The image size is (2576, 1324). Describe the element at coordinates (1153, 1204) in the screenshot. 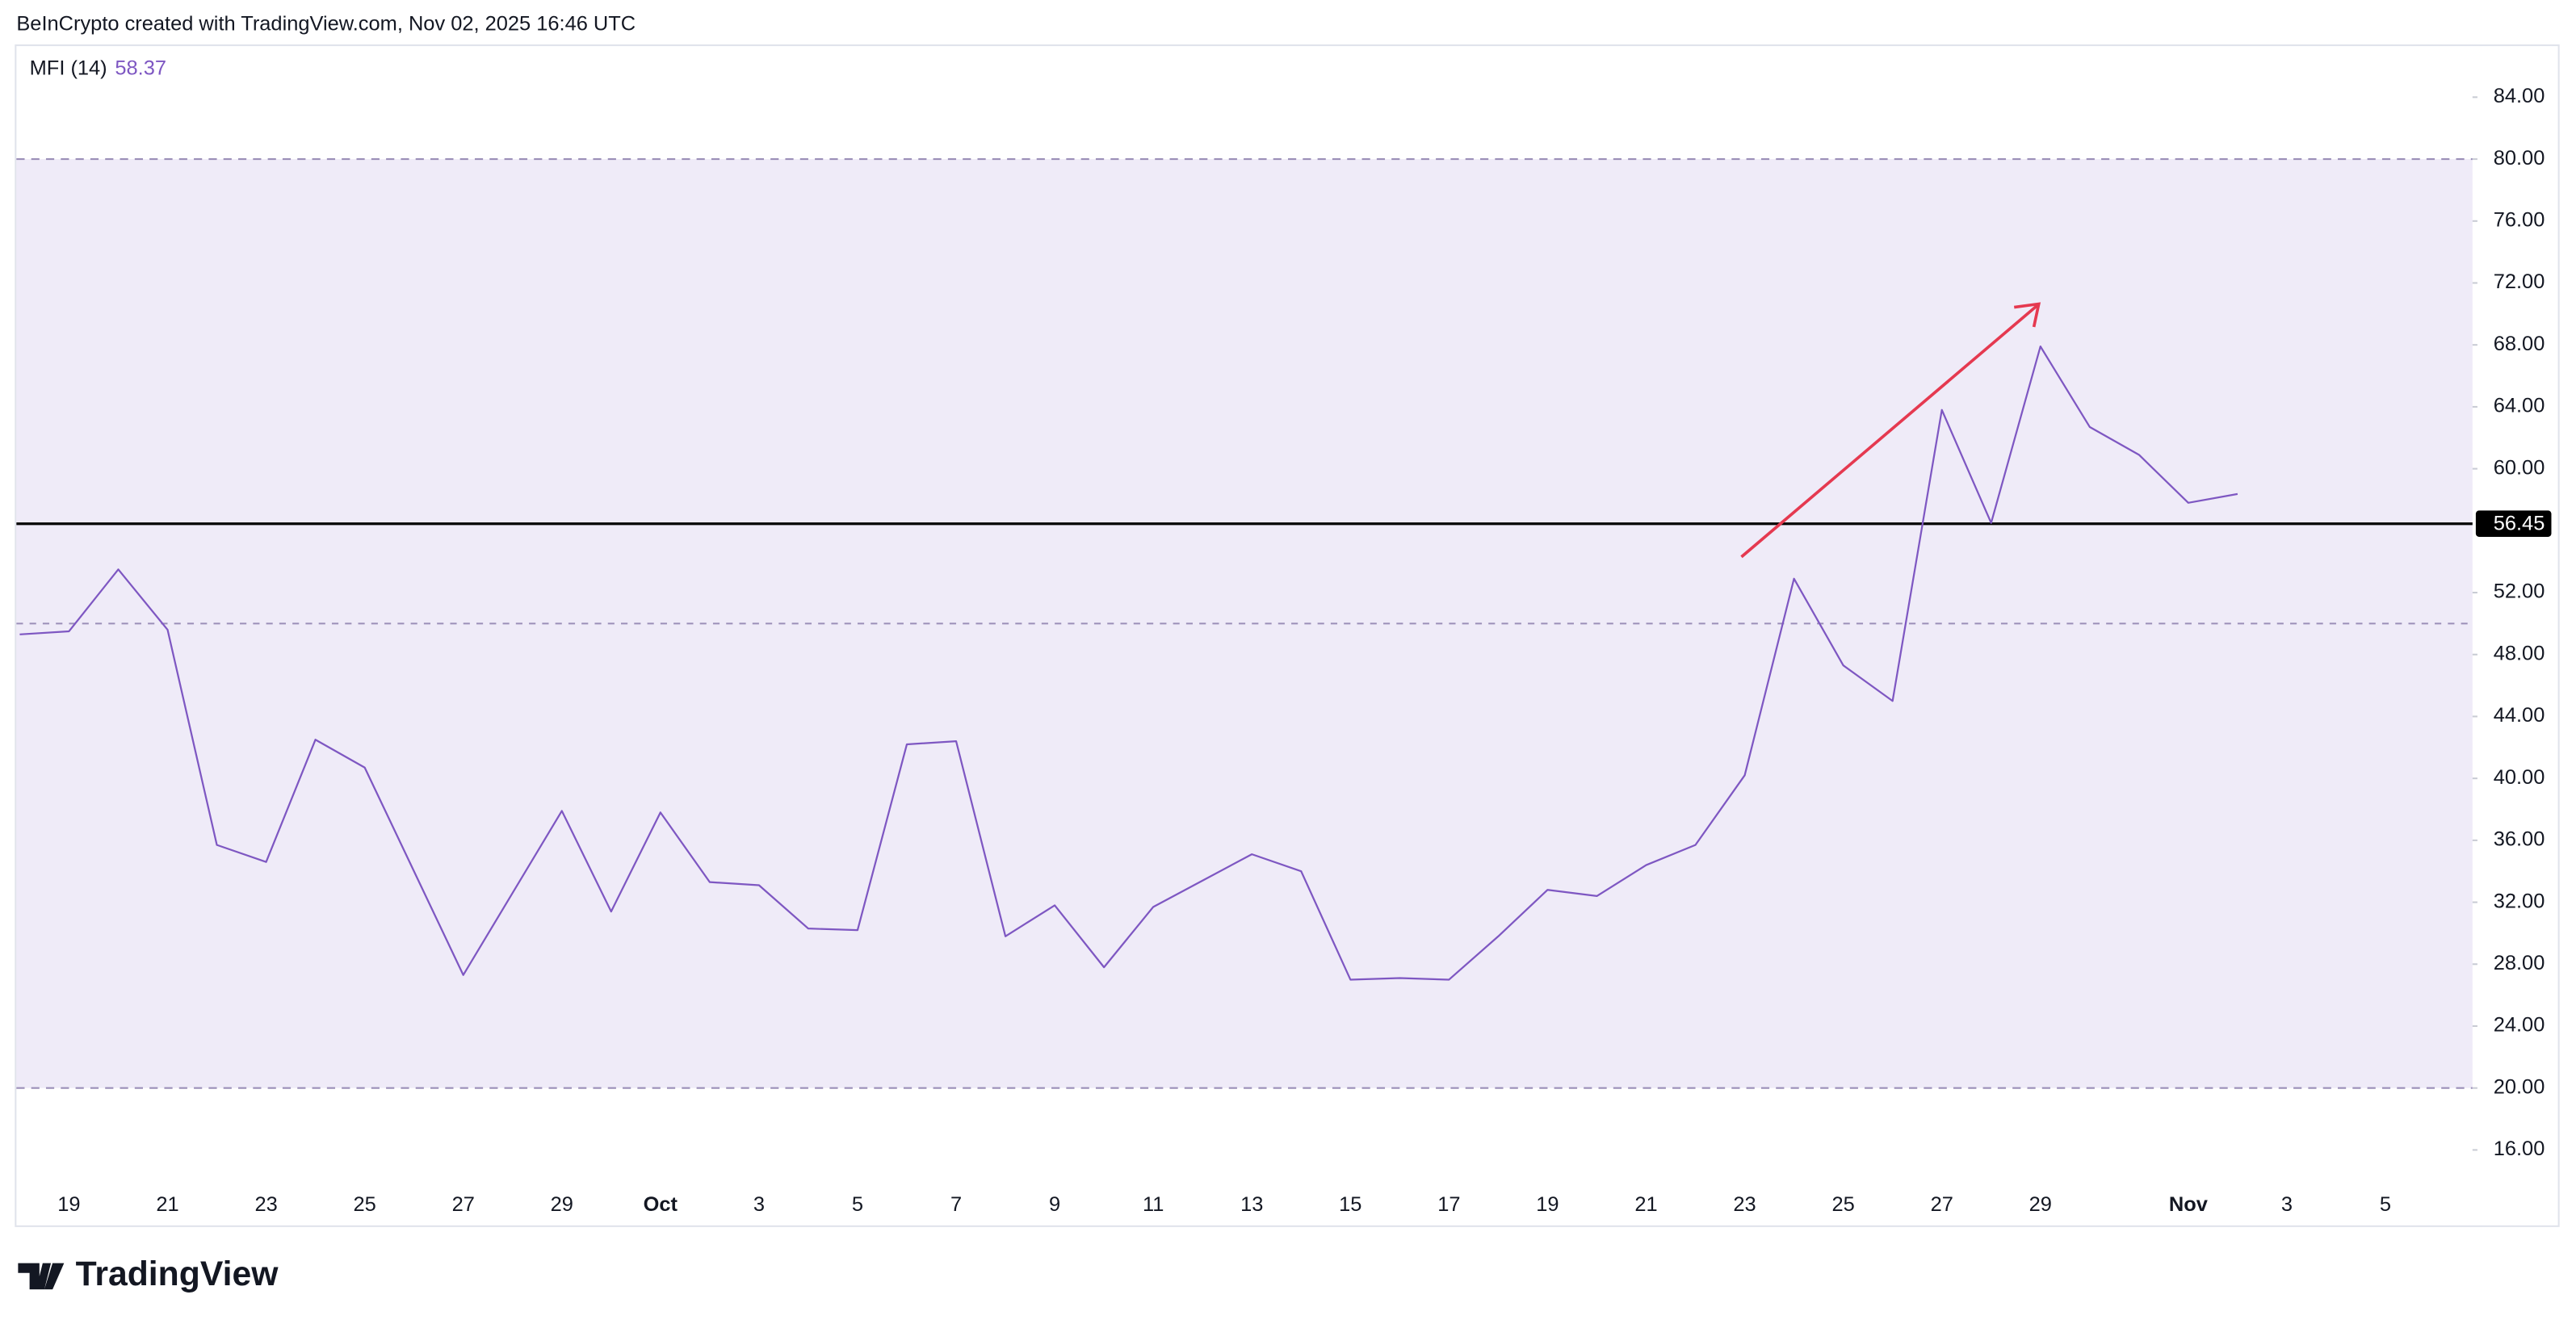

I see `x-tick-label: 11` at that location.